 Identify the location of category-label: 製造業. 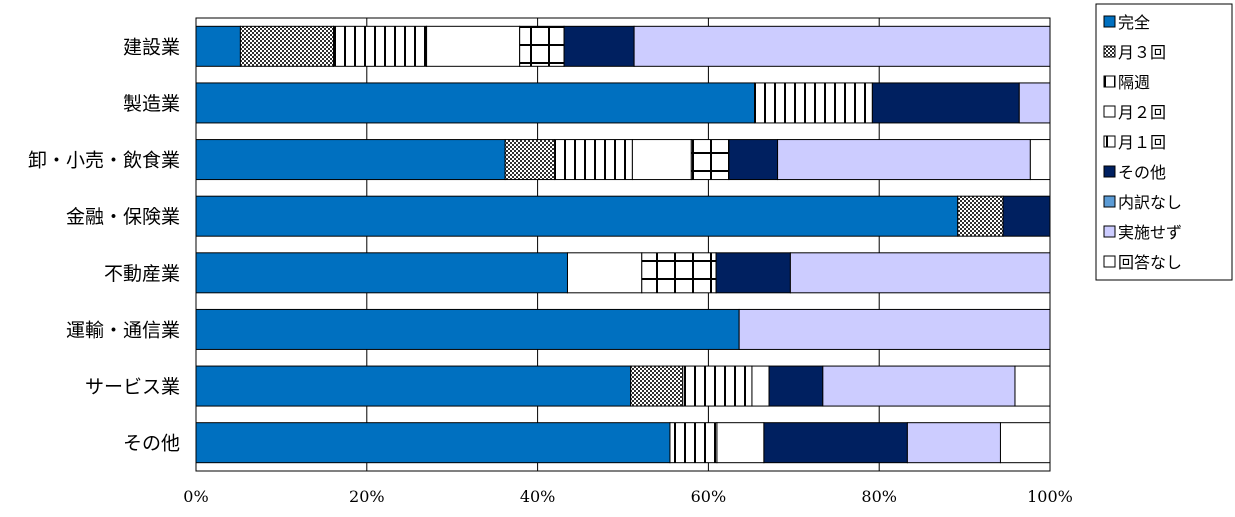
(151, 104).